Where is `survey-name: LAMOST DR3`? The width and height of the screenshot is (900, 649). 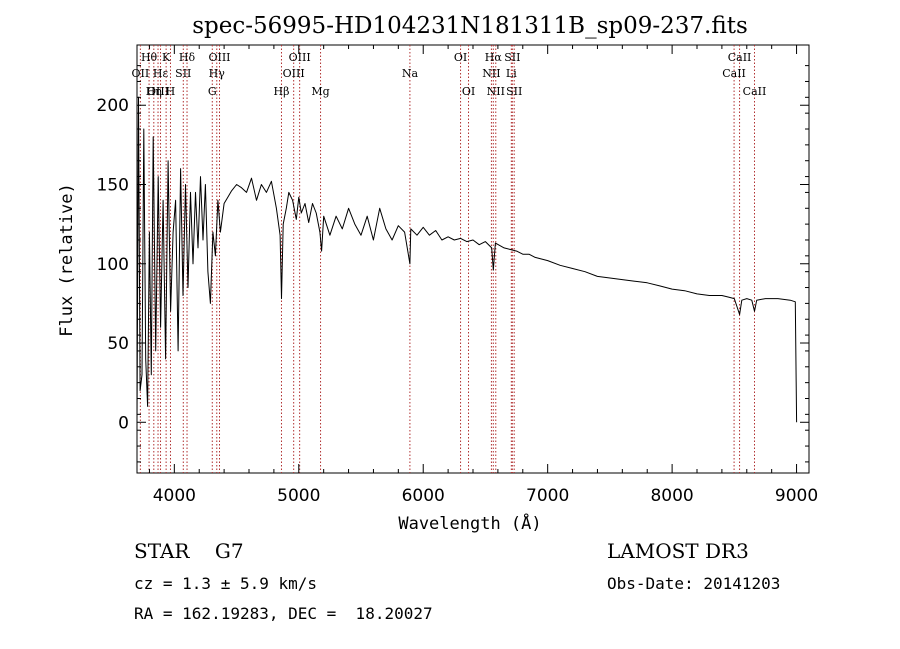 survey-name: LAMOST DR3 is located at coordinates (678, 551).